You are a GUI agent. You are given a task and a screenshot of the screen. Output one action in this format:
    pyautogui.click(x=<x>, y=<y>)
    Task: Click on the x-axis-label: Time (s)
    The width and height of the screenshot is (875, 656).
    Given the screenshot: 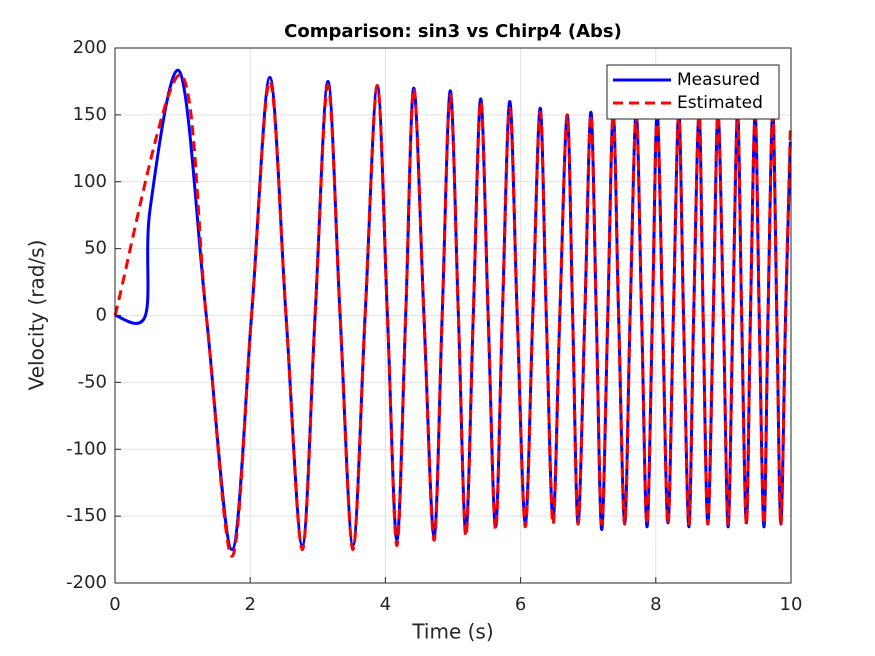 What is the action you would take?
    pyautogui.click(x=452, y=632)
    